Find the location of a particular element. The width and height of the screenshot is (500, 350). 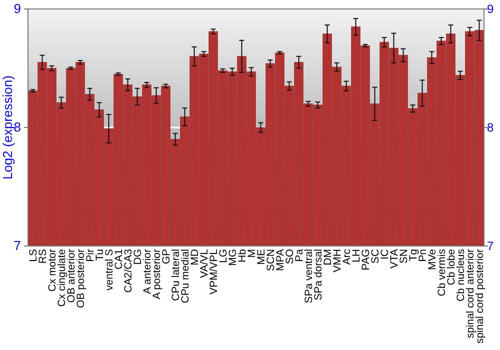

x-tick-label: Hb is located at coordinates (242, 255).